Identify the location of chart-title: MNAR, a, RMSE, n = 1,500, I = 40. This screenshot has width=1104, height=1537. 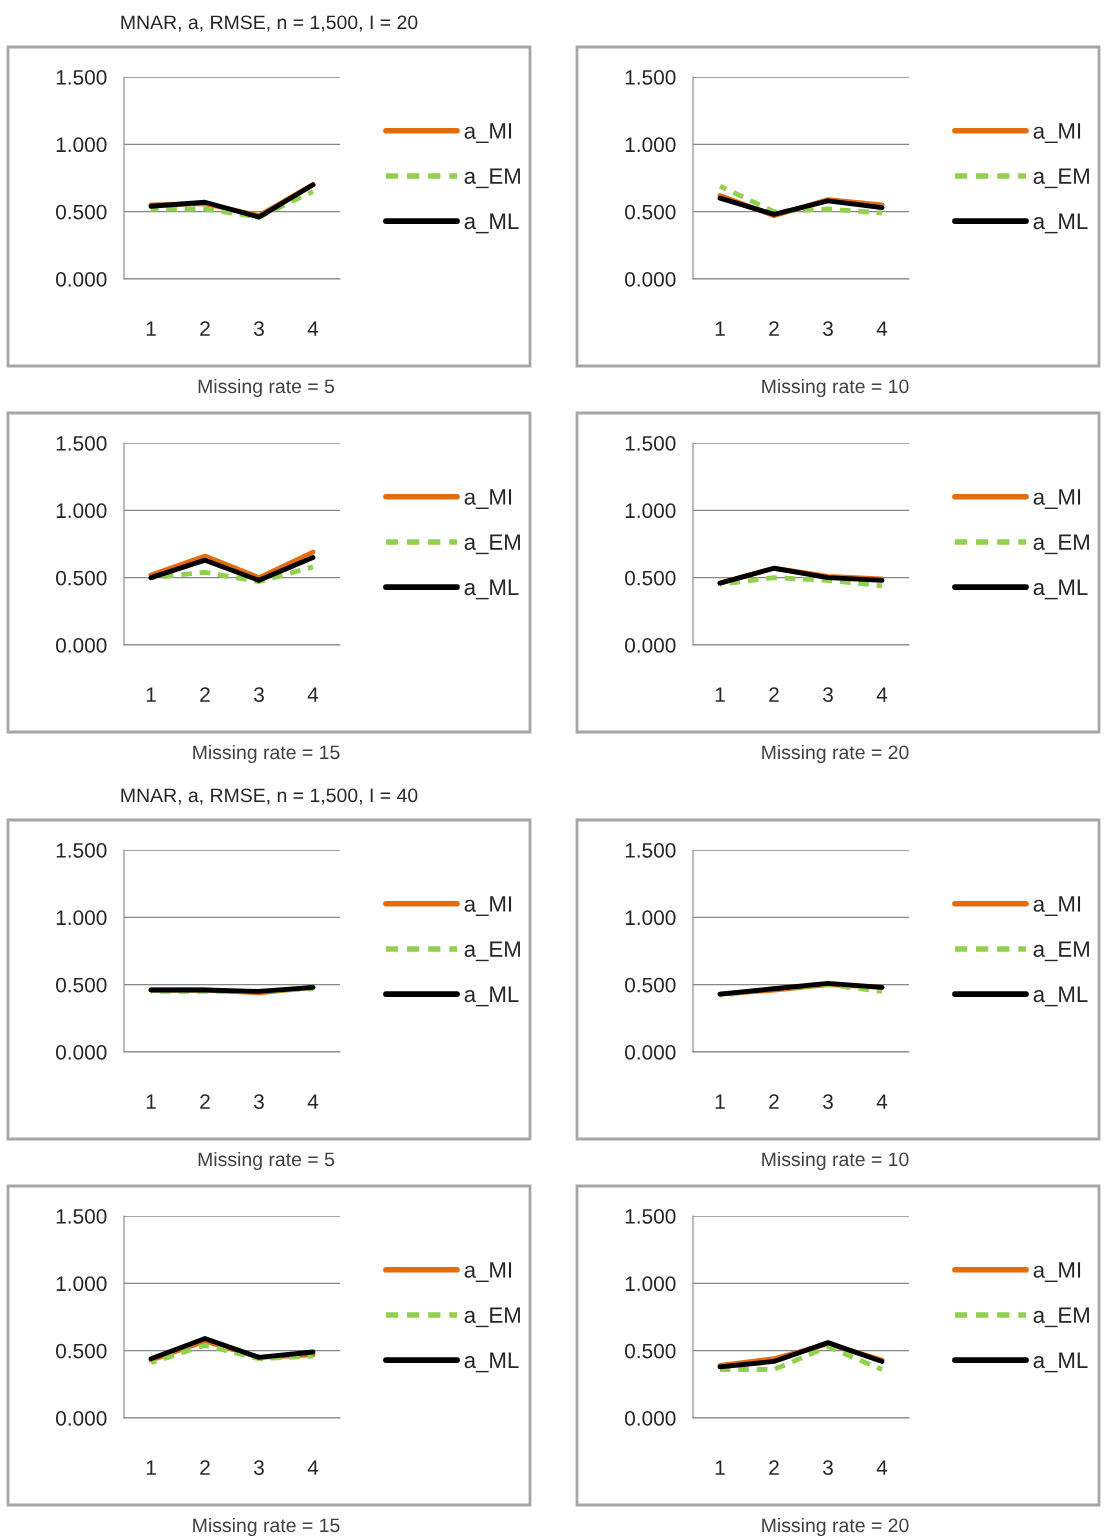
(269, 796).